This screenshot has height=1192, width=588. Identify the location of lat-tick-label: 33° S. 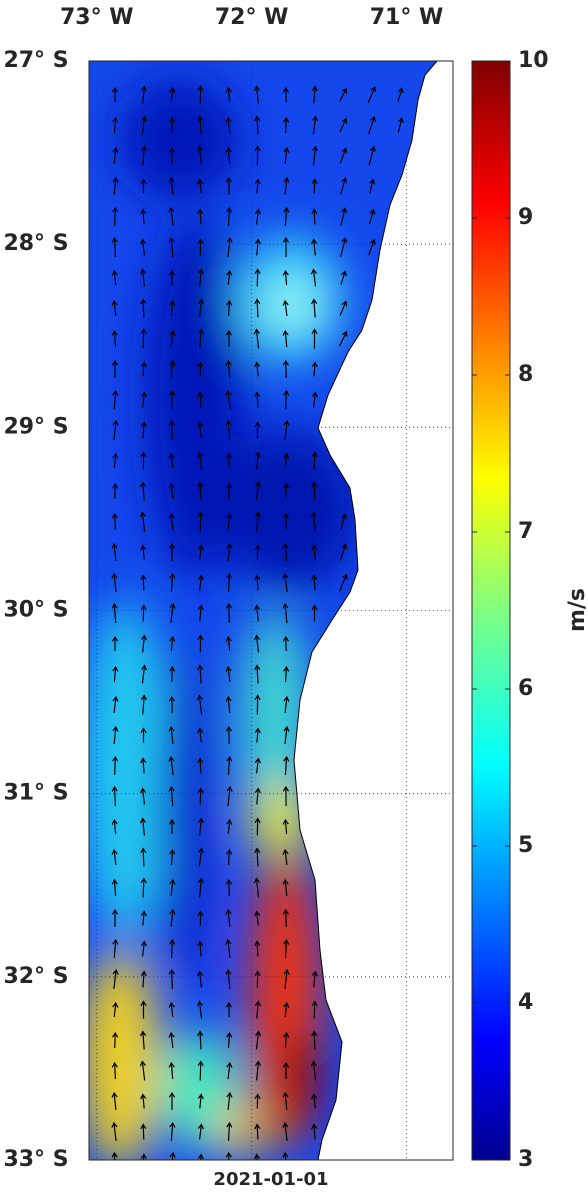
(35, 1159).